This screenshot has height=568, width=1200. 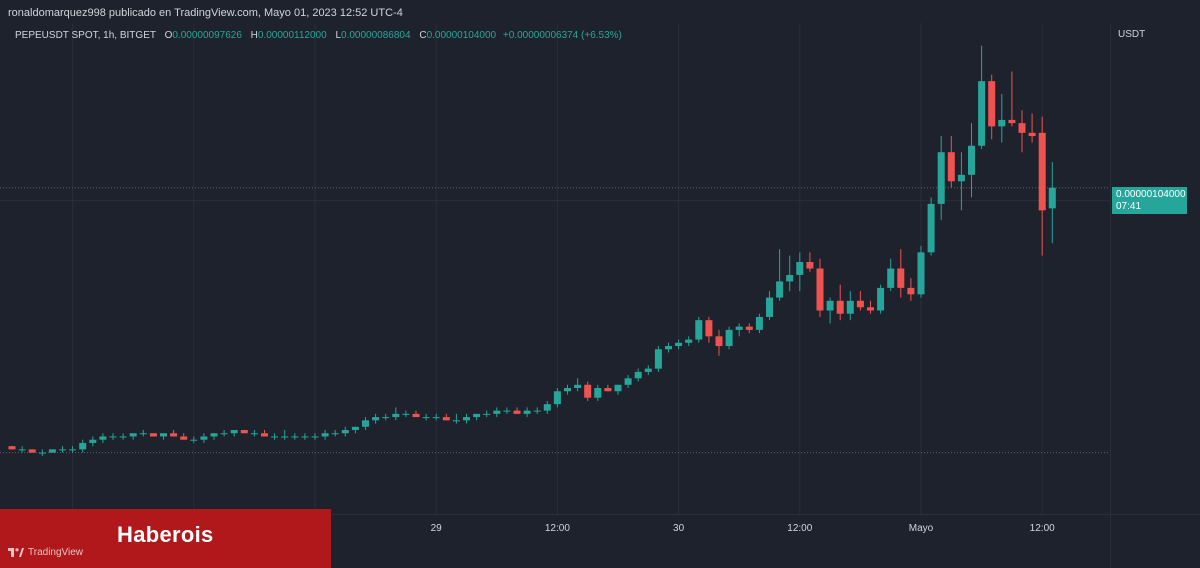 I want to click on legend-low-value: 0.00000086804, so click(x=376, y=35).